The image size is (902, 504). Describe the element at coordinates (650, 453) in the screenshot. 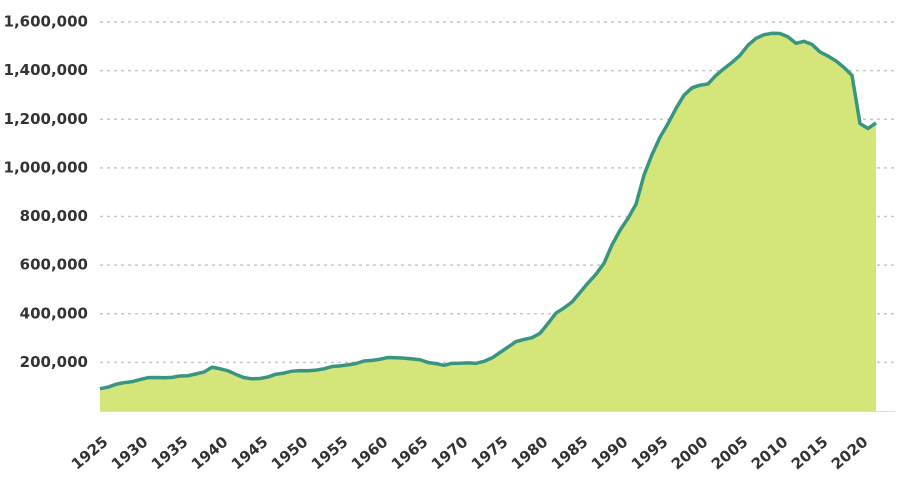

I see `x-tick-label: 1995` at that location.